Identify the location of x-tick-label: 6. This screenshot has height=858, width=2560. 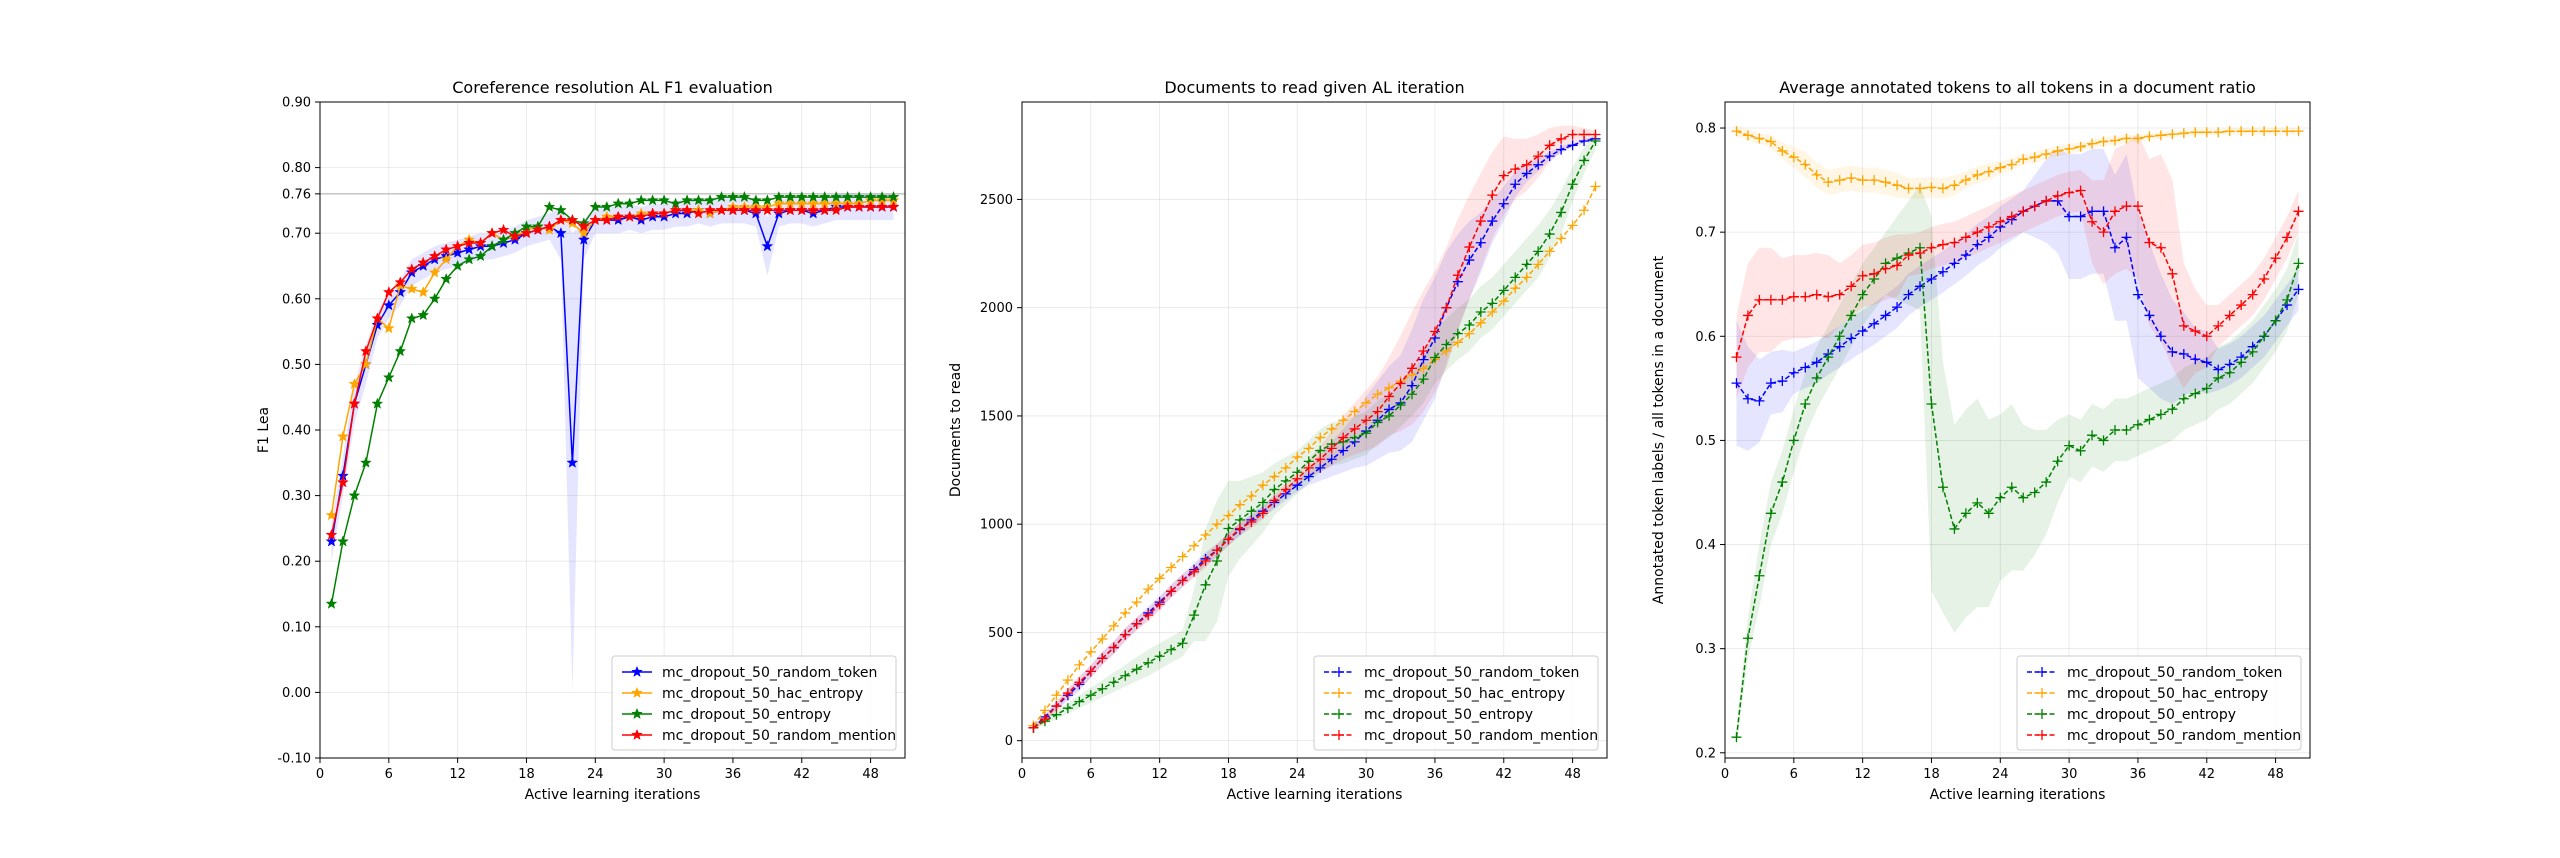
(389, 774).